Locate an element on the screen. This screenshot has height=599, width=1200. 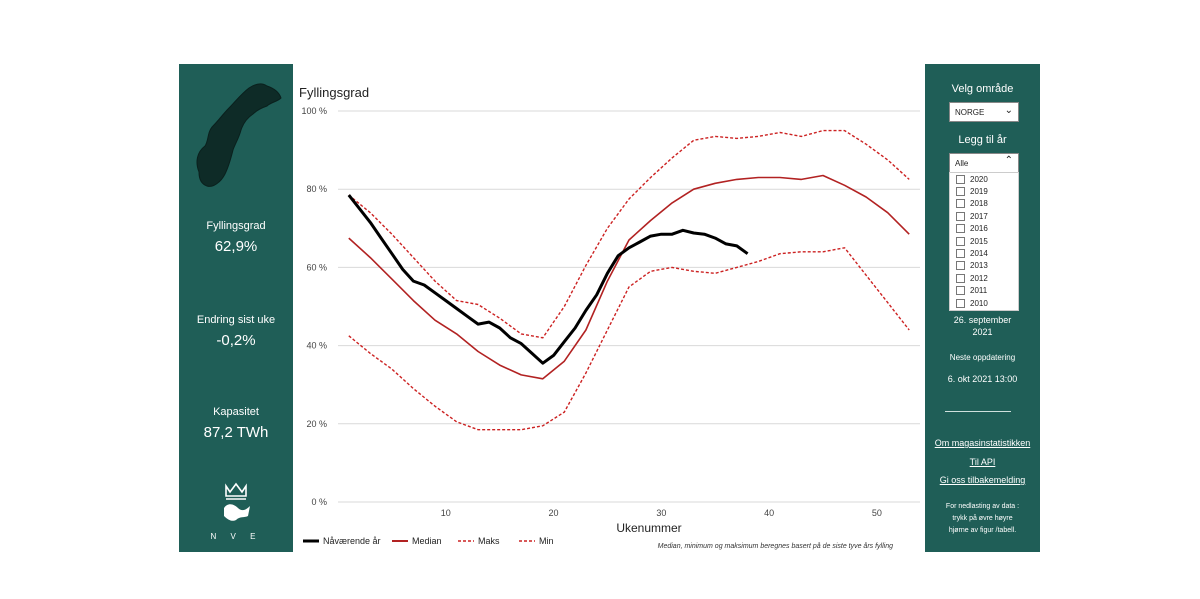
norway-map-icon is located at coordinates (239, 135).